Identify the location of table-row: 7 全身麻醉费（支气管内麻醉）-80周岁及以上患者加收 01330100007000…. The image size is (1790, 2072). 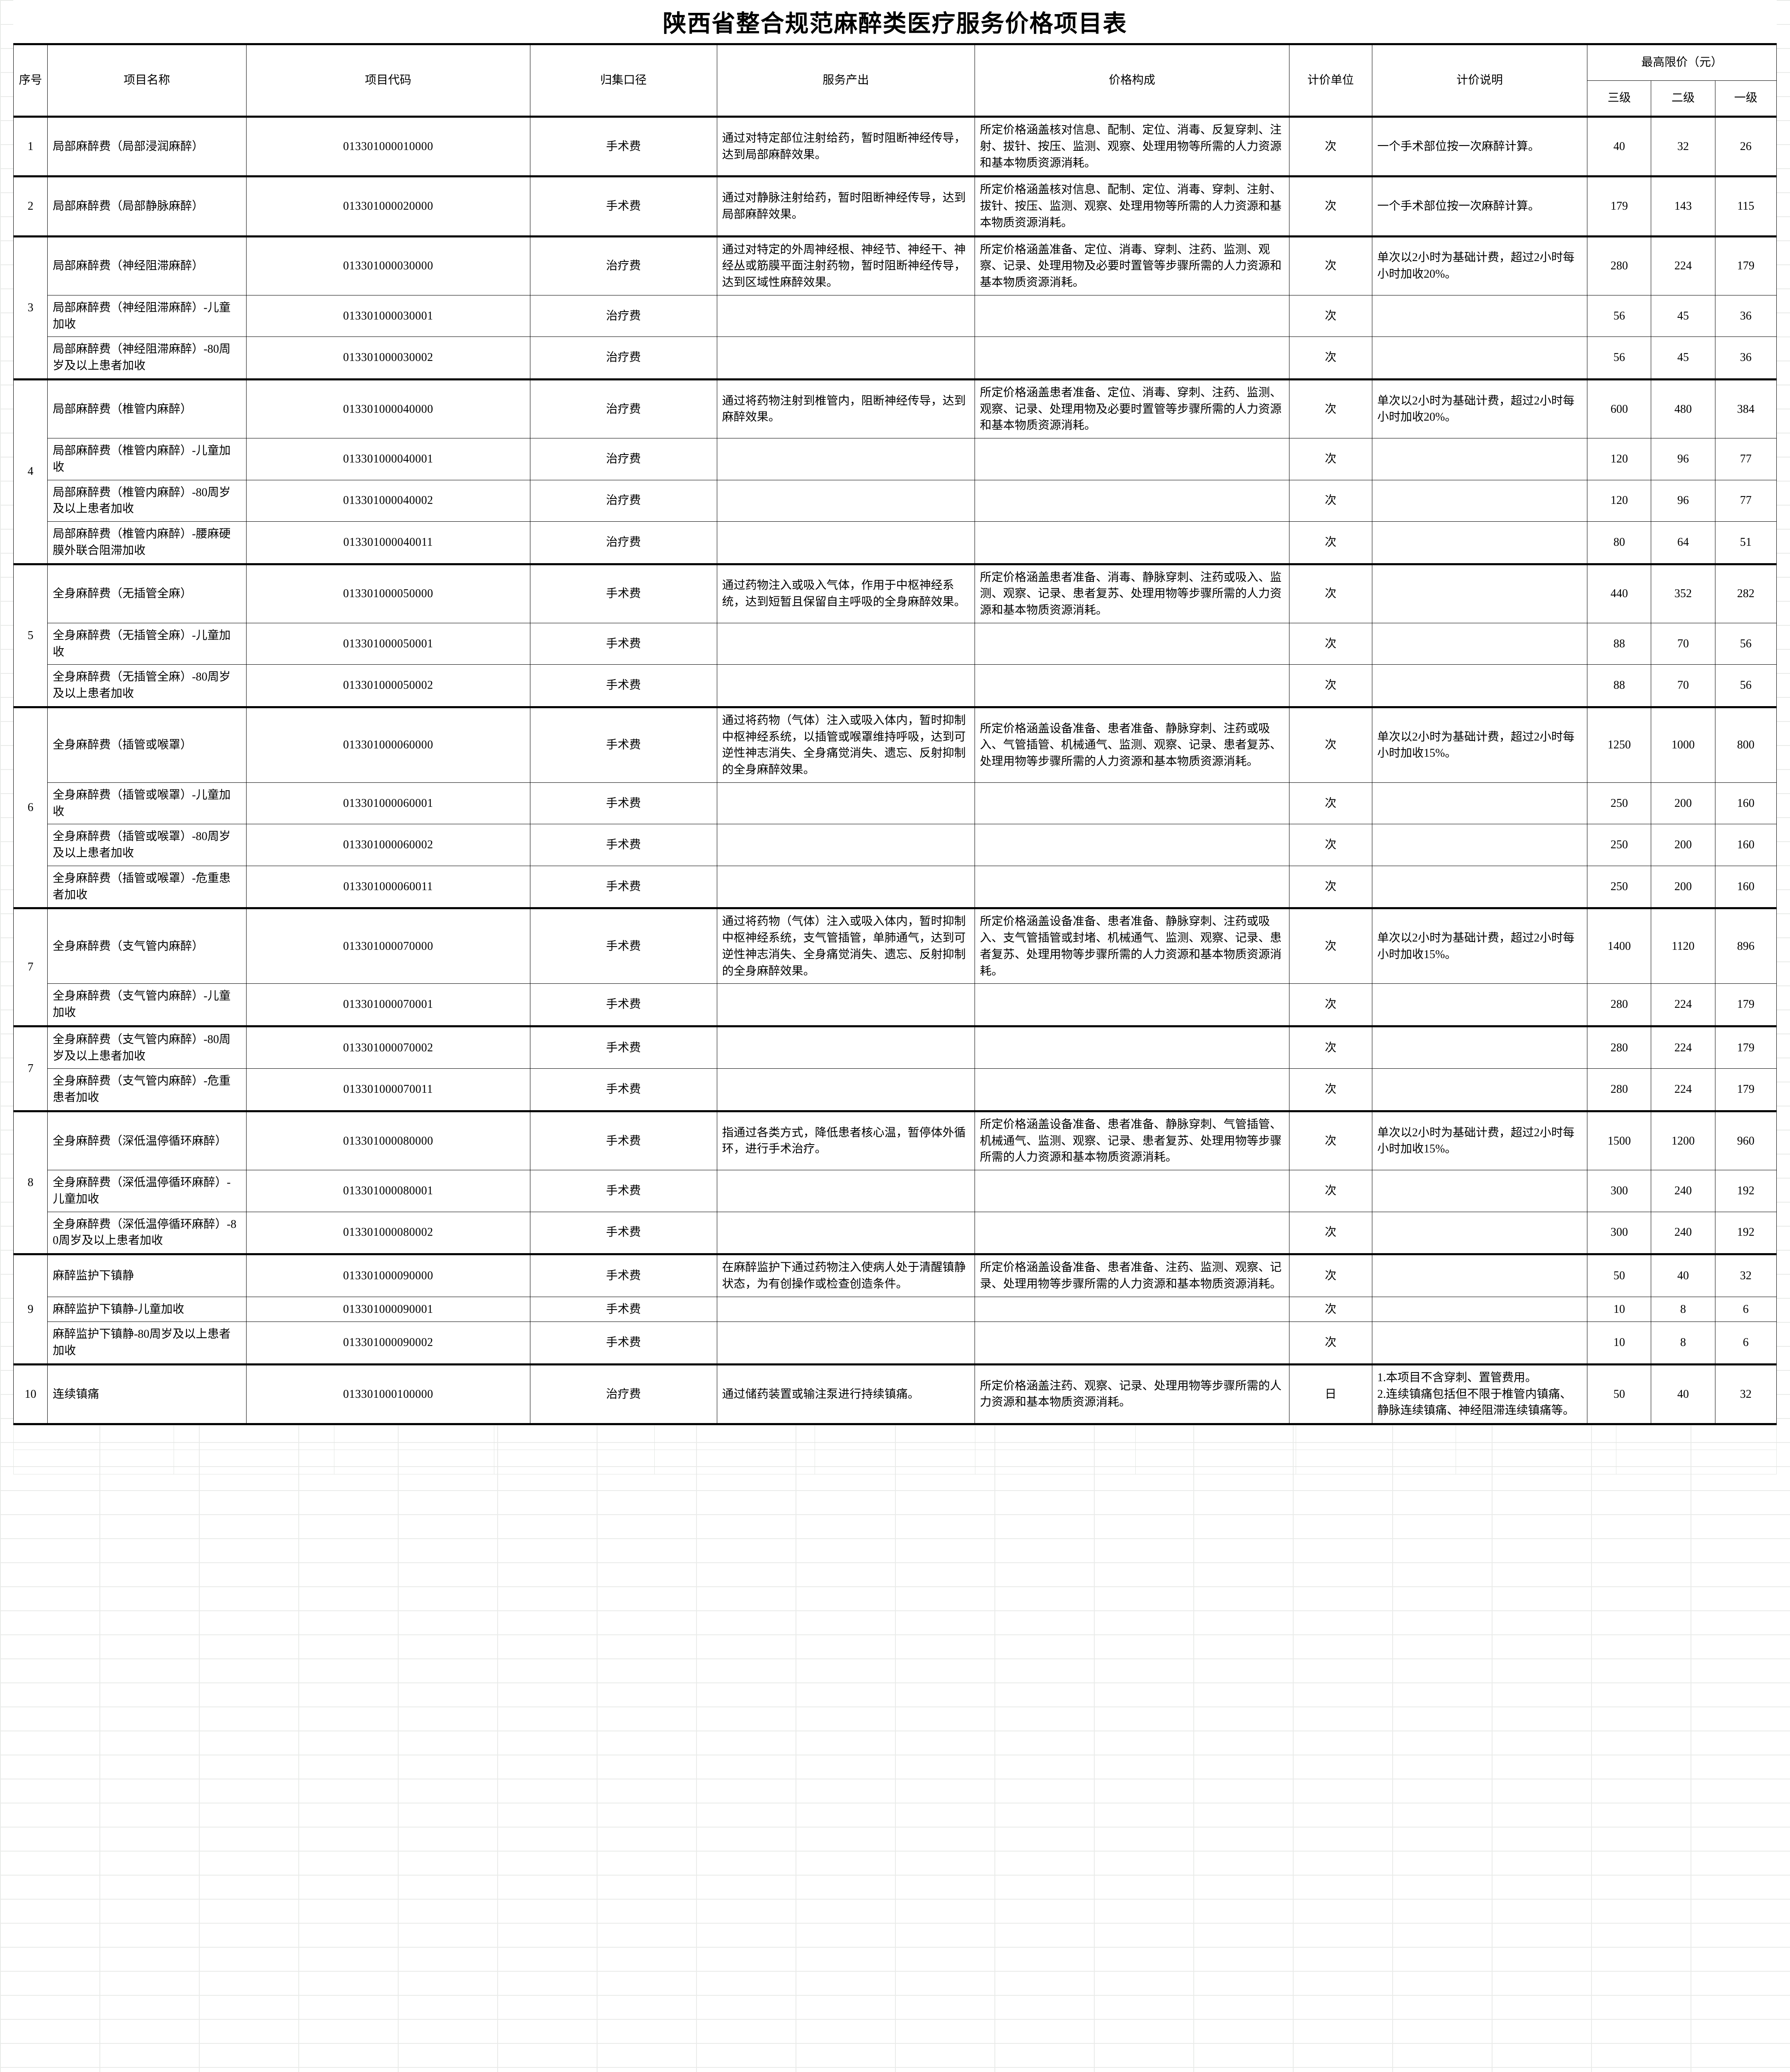
(895, 1068).